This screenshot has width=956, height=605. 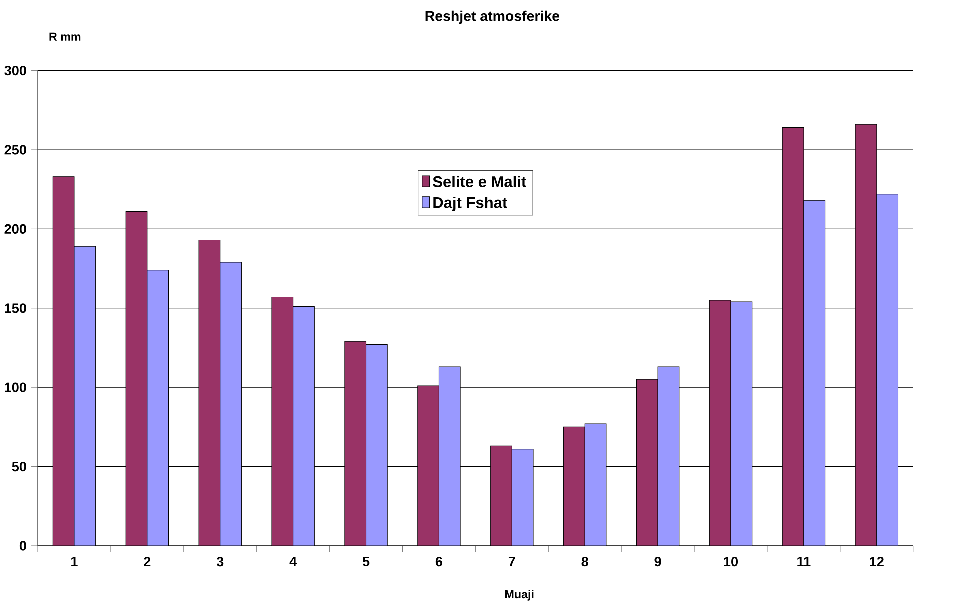 I want to click on y-tick-label: 200, so click(x=15, y=229).